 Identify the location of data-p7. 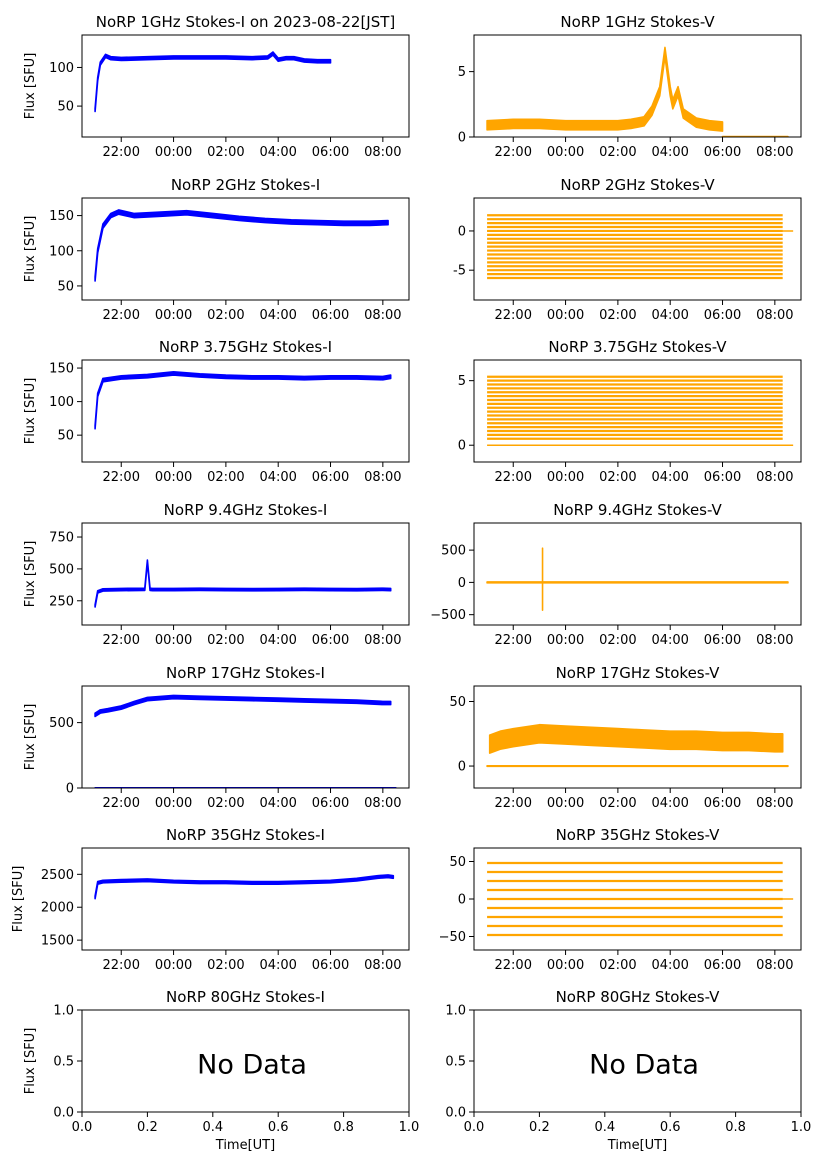
(637, 579).